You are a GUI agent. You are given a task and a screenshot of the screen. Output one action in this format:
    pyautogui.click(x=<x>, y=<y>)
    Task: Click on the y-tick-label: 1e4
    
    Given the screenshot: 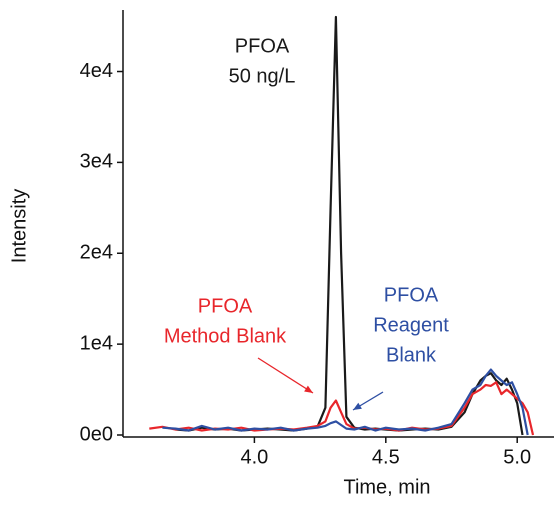 What is the action you would take?
    pyautogui.click(x=96, y=343)
    